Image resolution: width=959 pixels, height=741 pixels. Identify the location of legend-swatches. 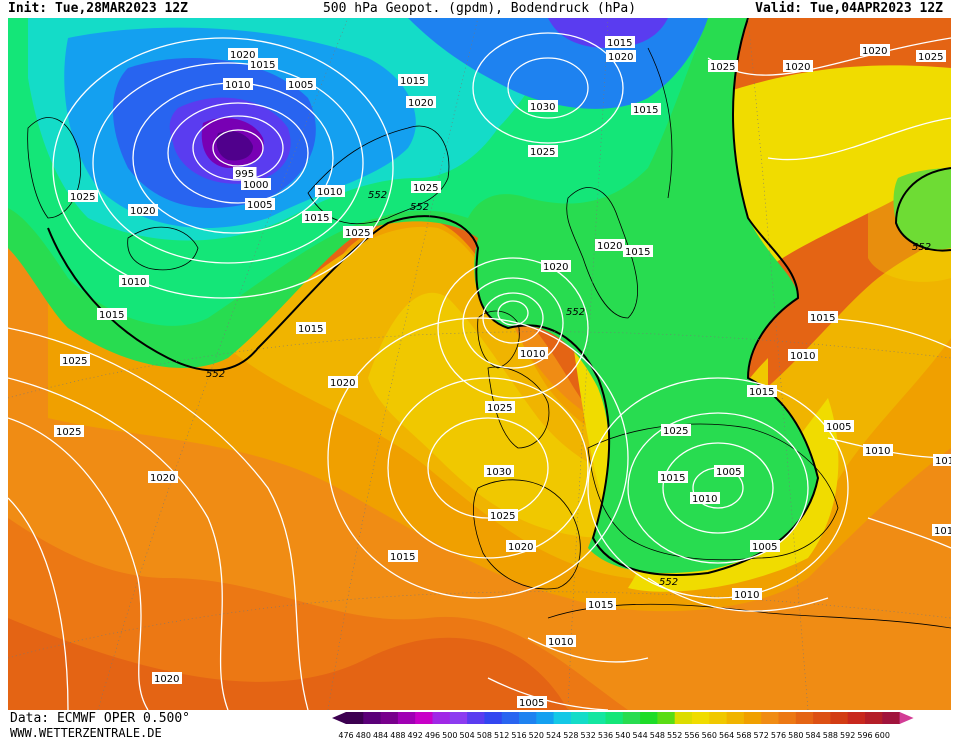
(623, 718).